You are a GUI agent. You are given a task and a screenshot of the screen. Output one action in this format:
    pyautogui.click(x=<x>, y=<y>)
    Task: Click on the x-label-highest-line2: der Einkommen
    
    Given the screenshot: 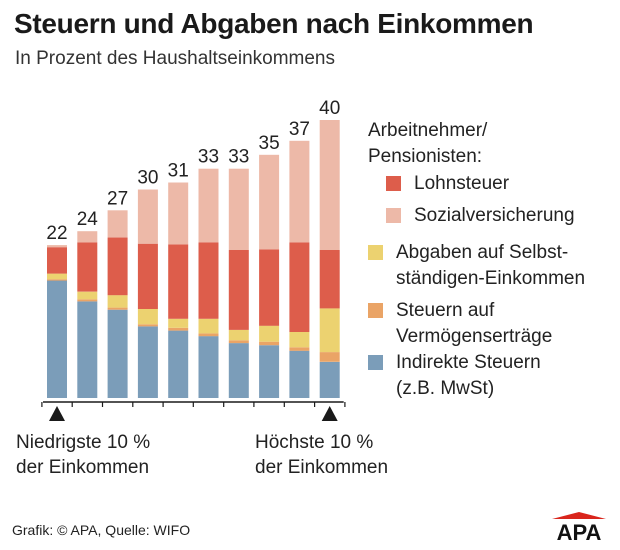 What is the action you would take?
    pyautogui.click(x=322, y=467)
    